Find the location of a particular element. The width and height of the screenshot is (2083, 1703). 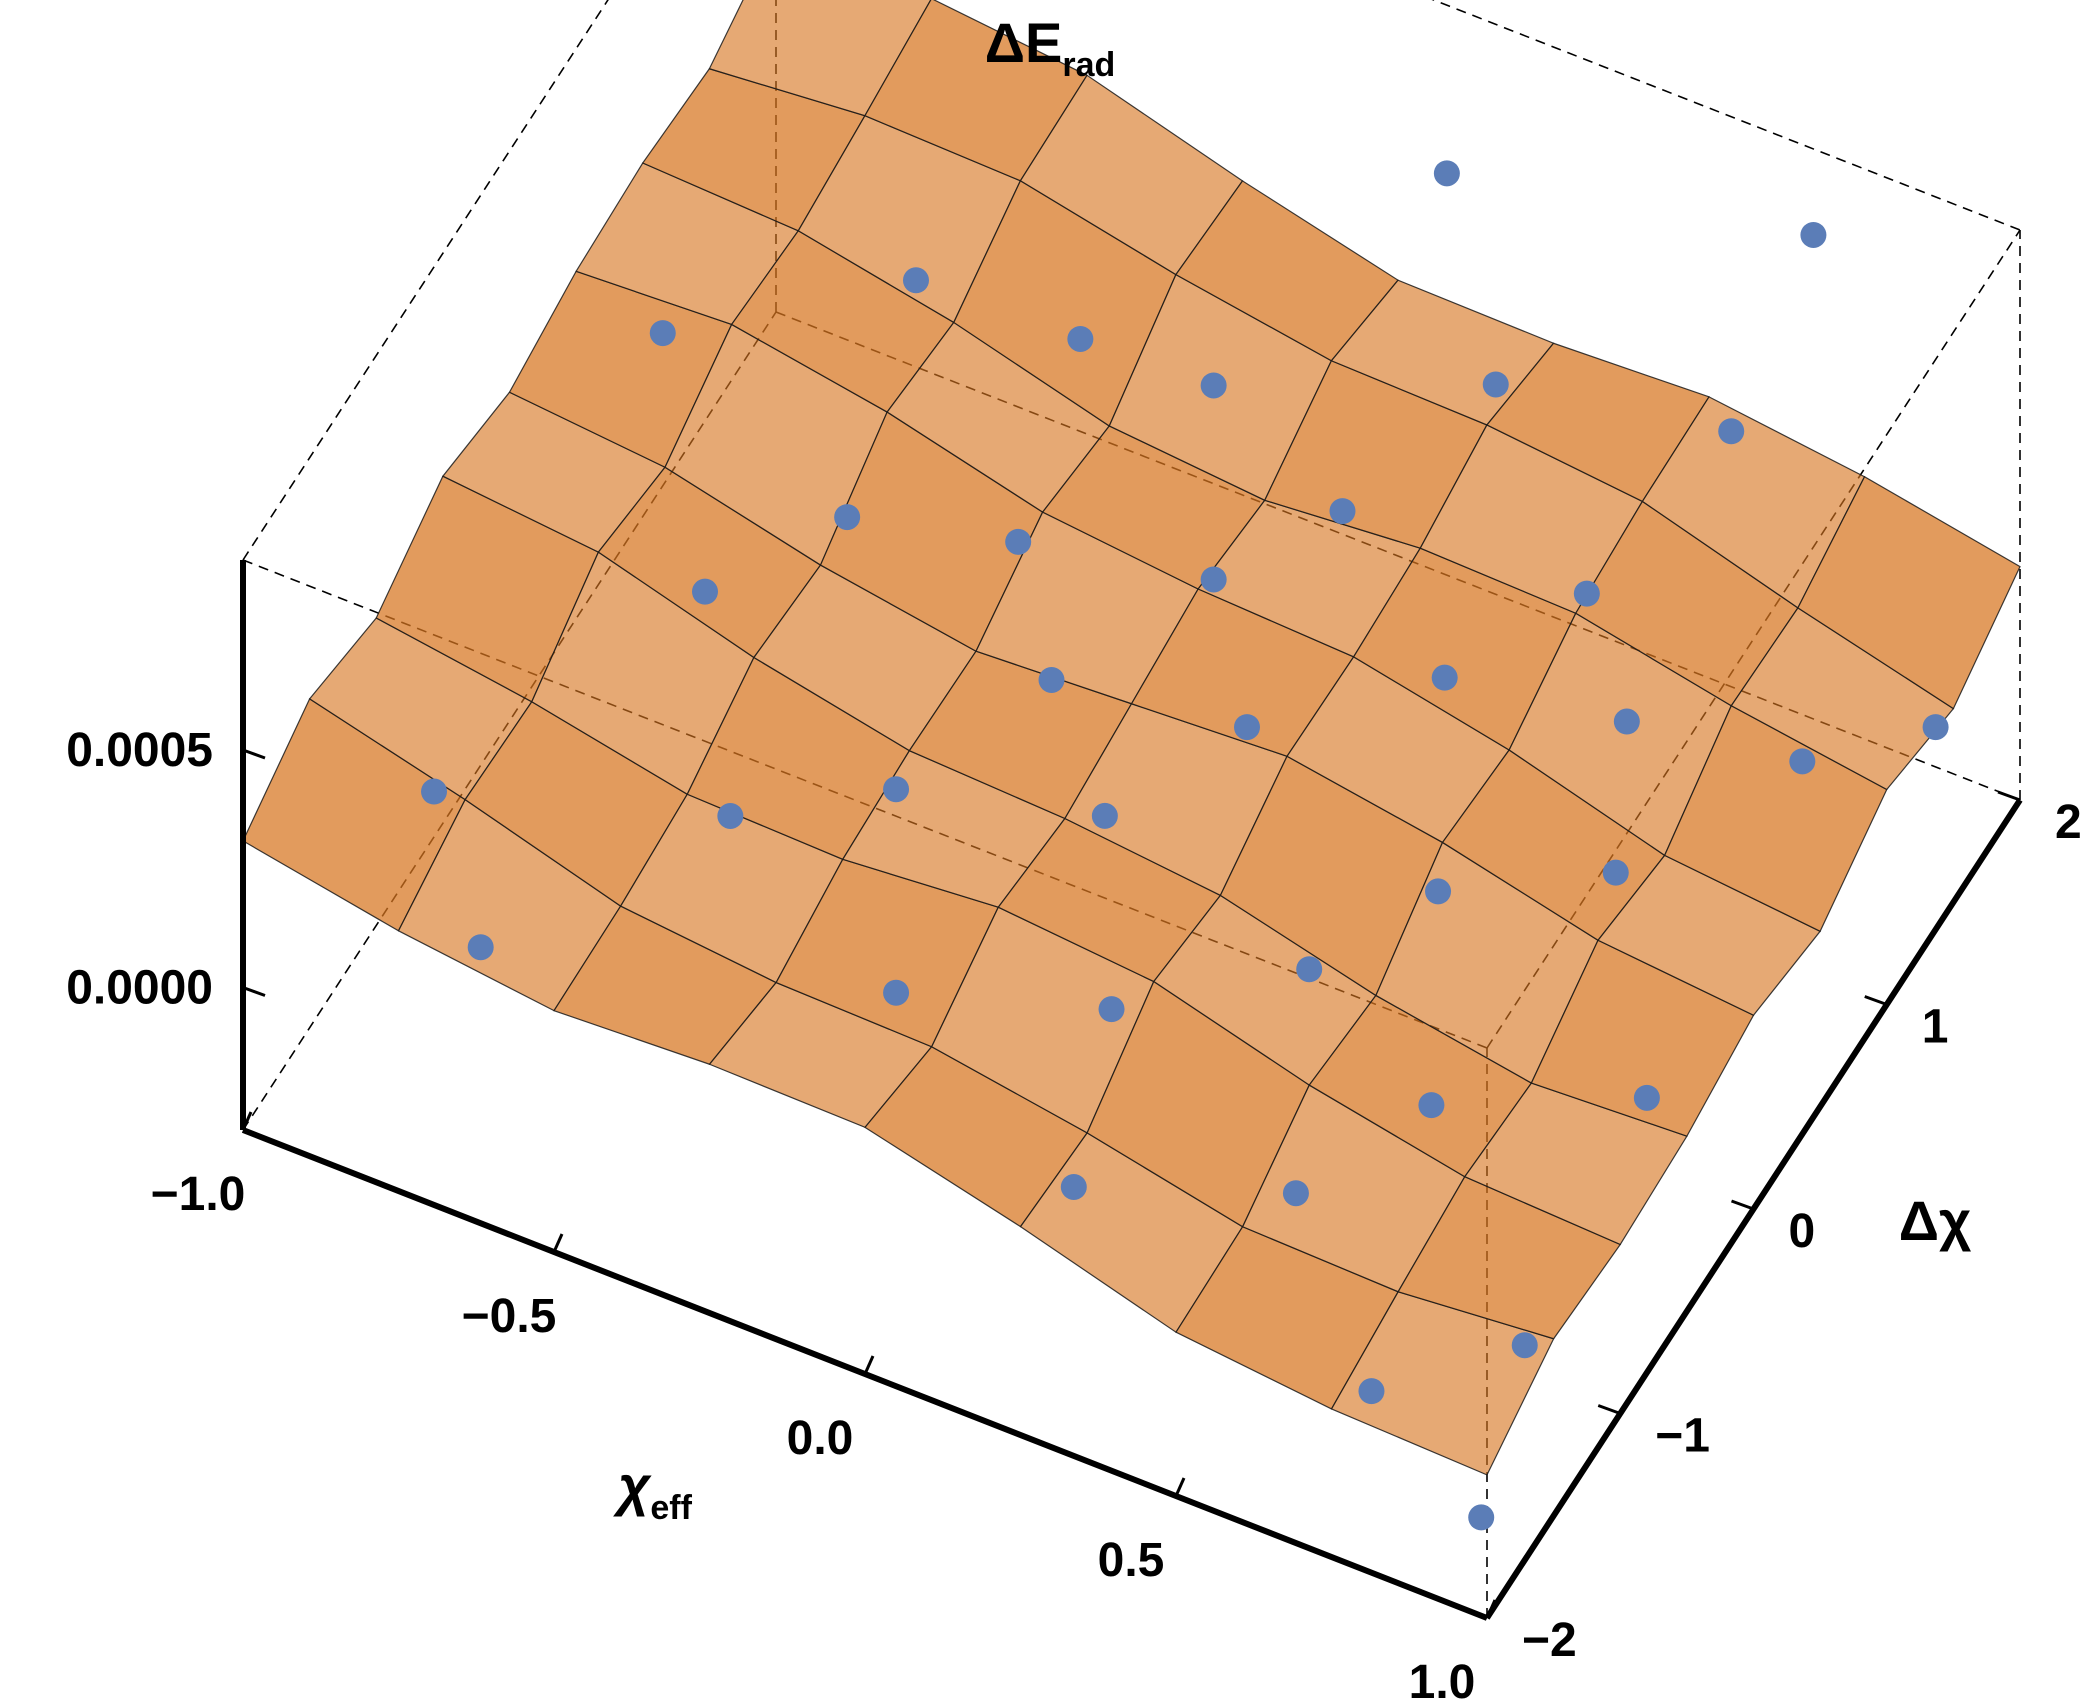

y-tick-label: 2 is located at coordinates (2068, 822).